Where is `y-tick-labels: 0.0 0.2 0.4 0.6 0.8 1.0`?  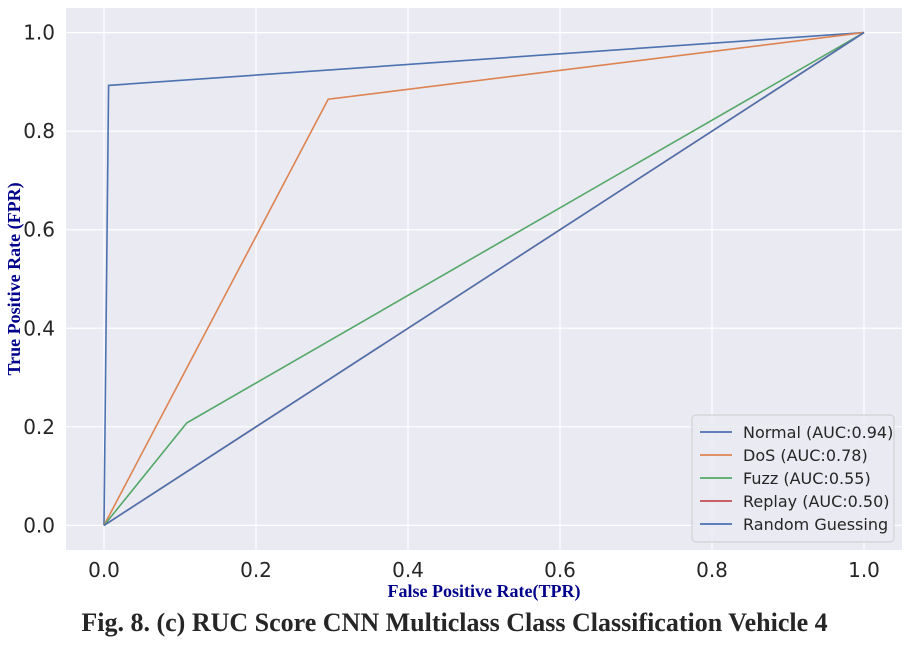
y-tick-labels: 0.0 0.2 0.4 0.6 0.8 1.0 is located at coordinates (39, 279).